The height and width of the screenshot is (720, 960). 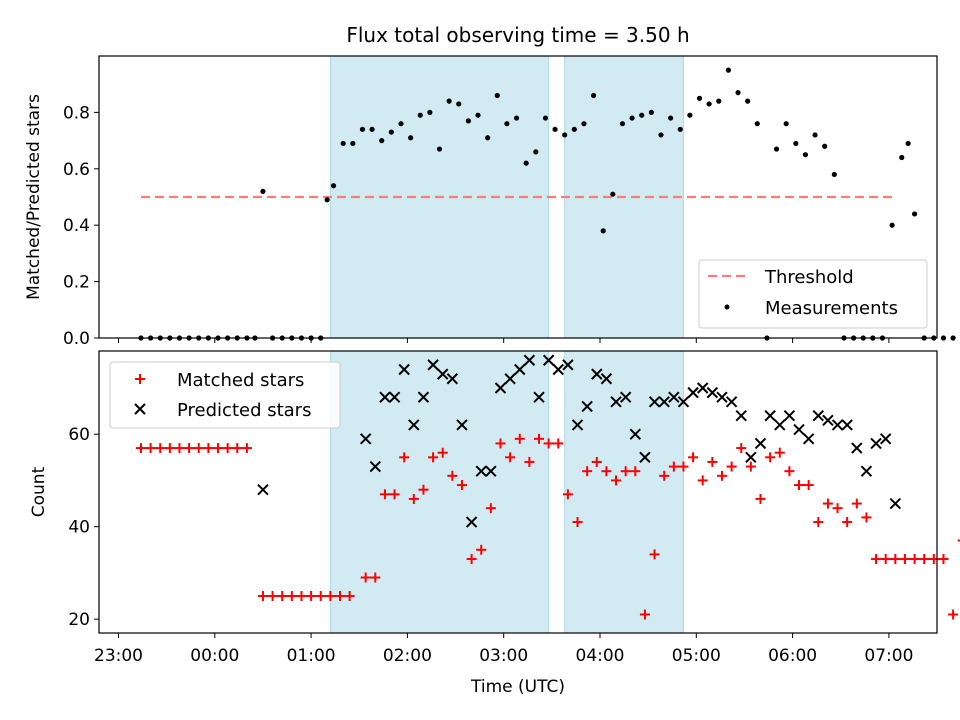 What do you see at coordinates (214, 656) in the screenshot?
I see `x-tick-label: 00:00` at bounding box center [214, 656].